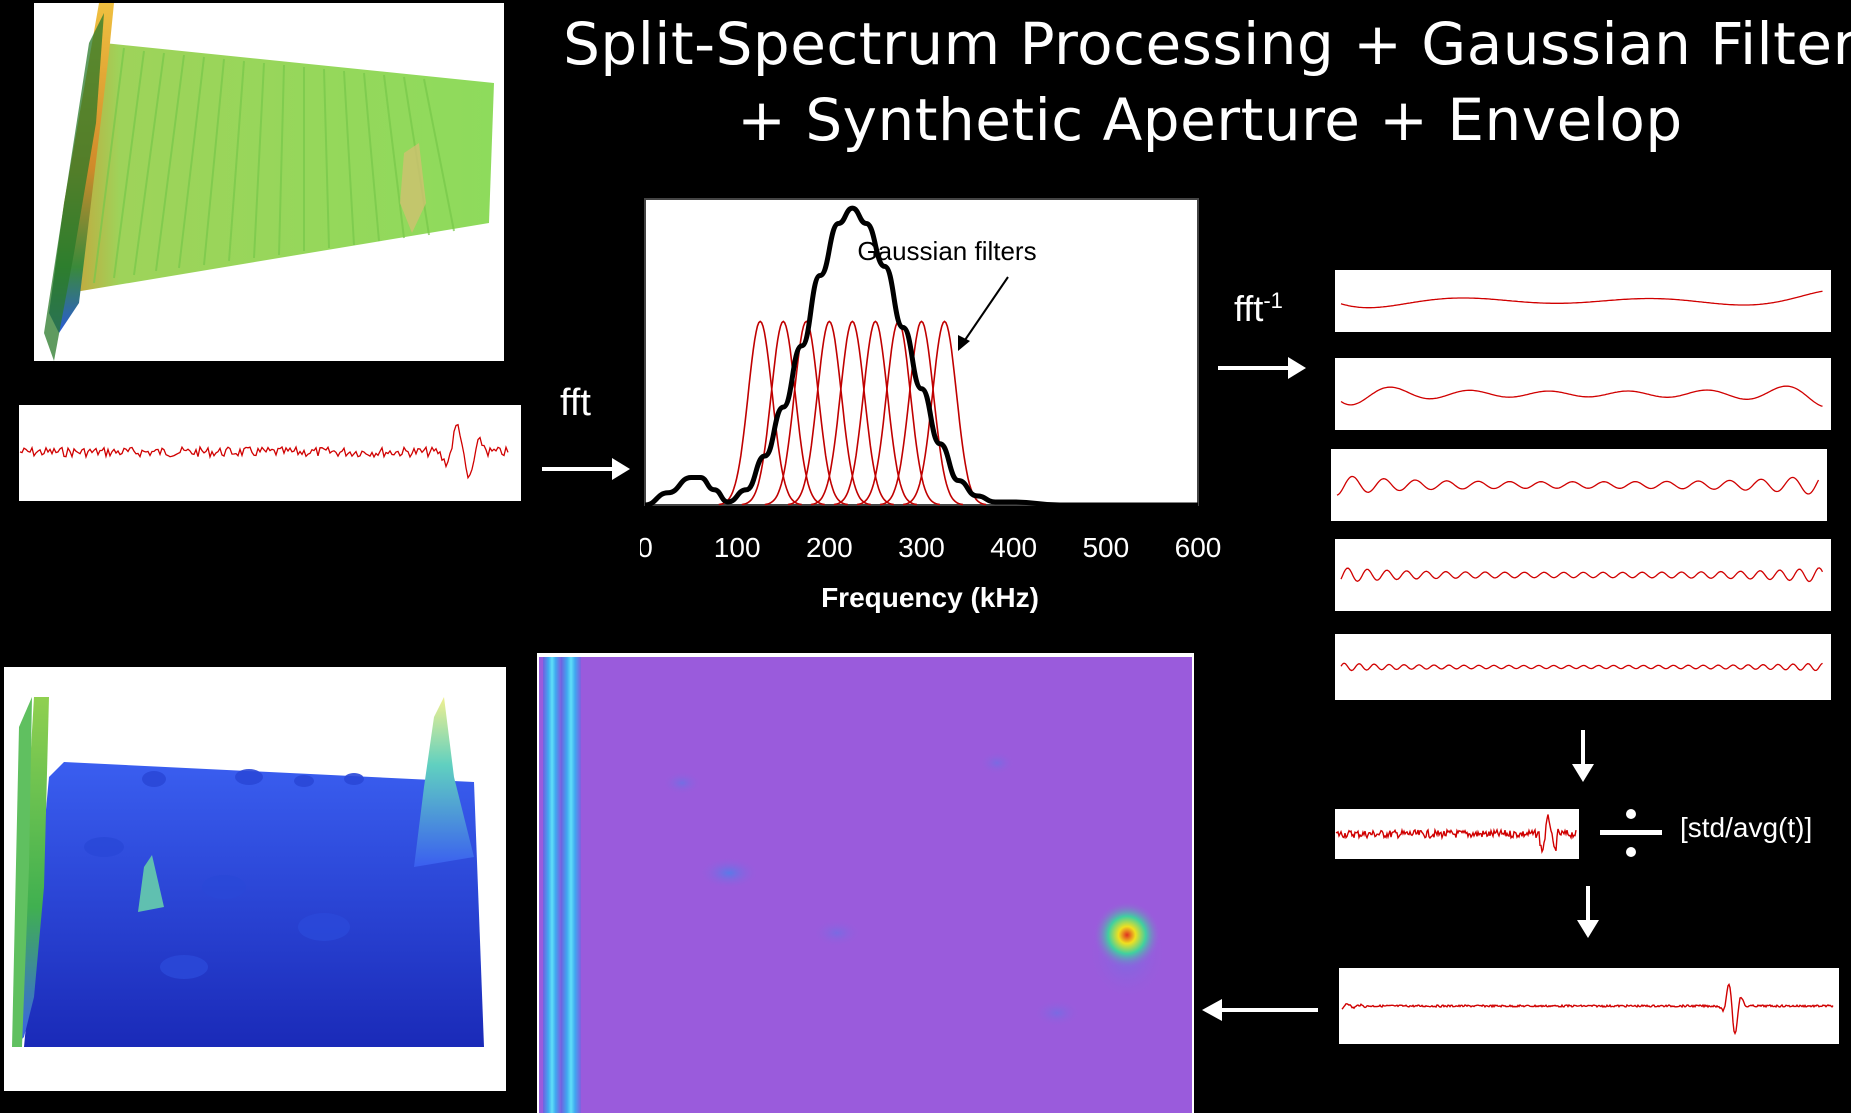  I want to click on raw-signal-plot, so click(270, 453).